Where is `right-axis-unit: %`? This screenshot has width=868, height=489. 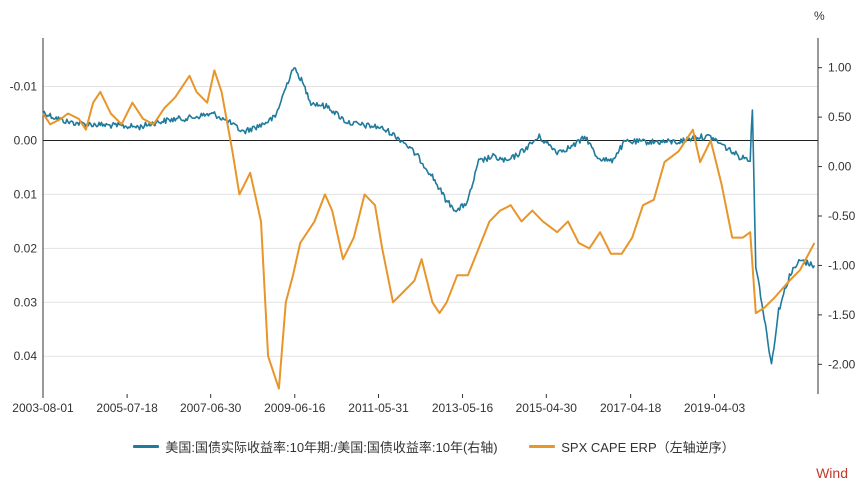
right-axis-unit: % is located at coordinates (819, 16).